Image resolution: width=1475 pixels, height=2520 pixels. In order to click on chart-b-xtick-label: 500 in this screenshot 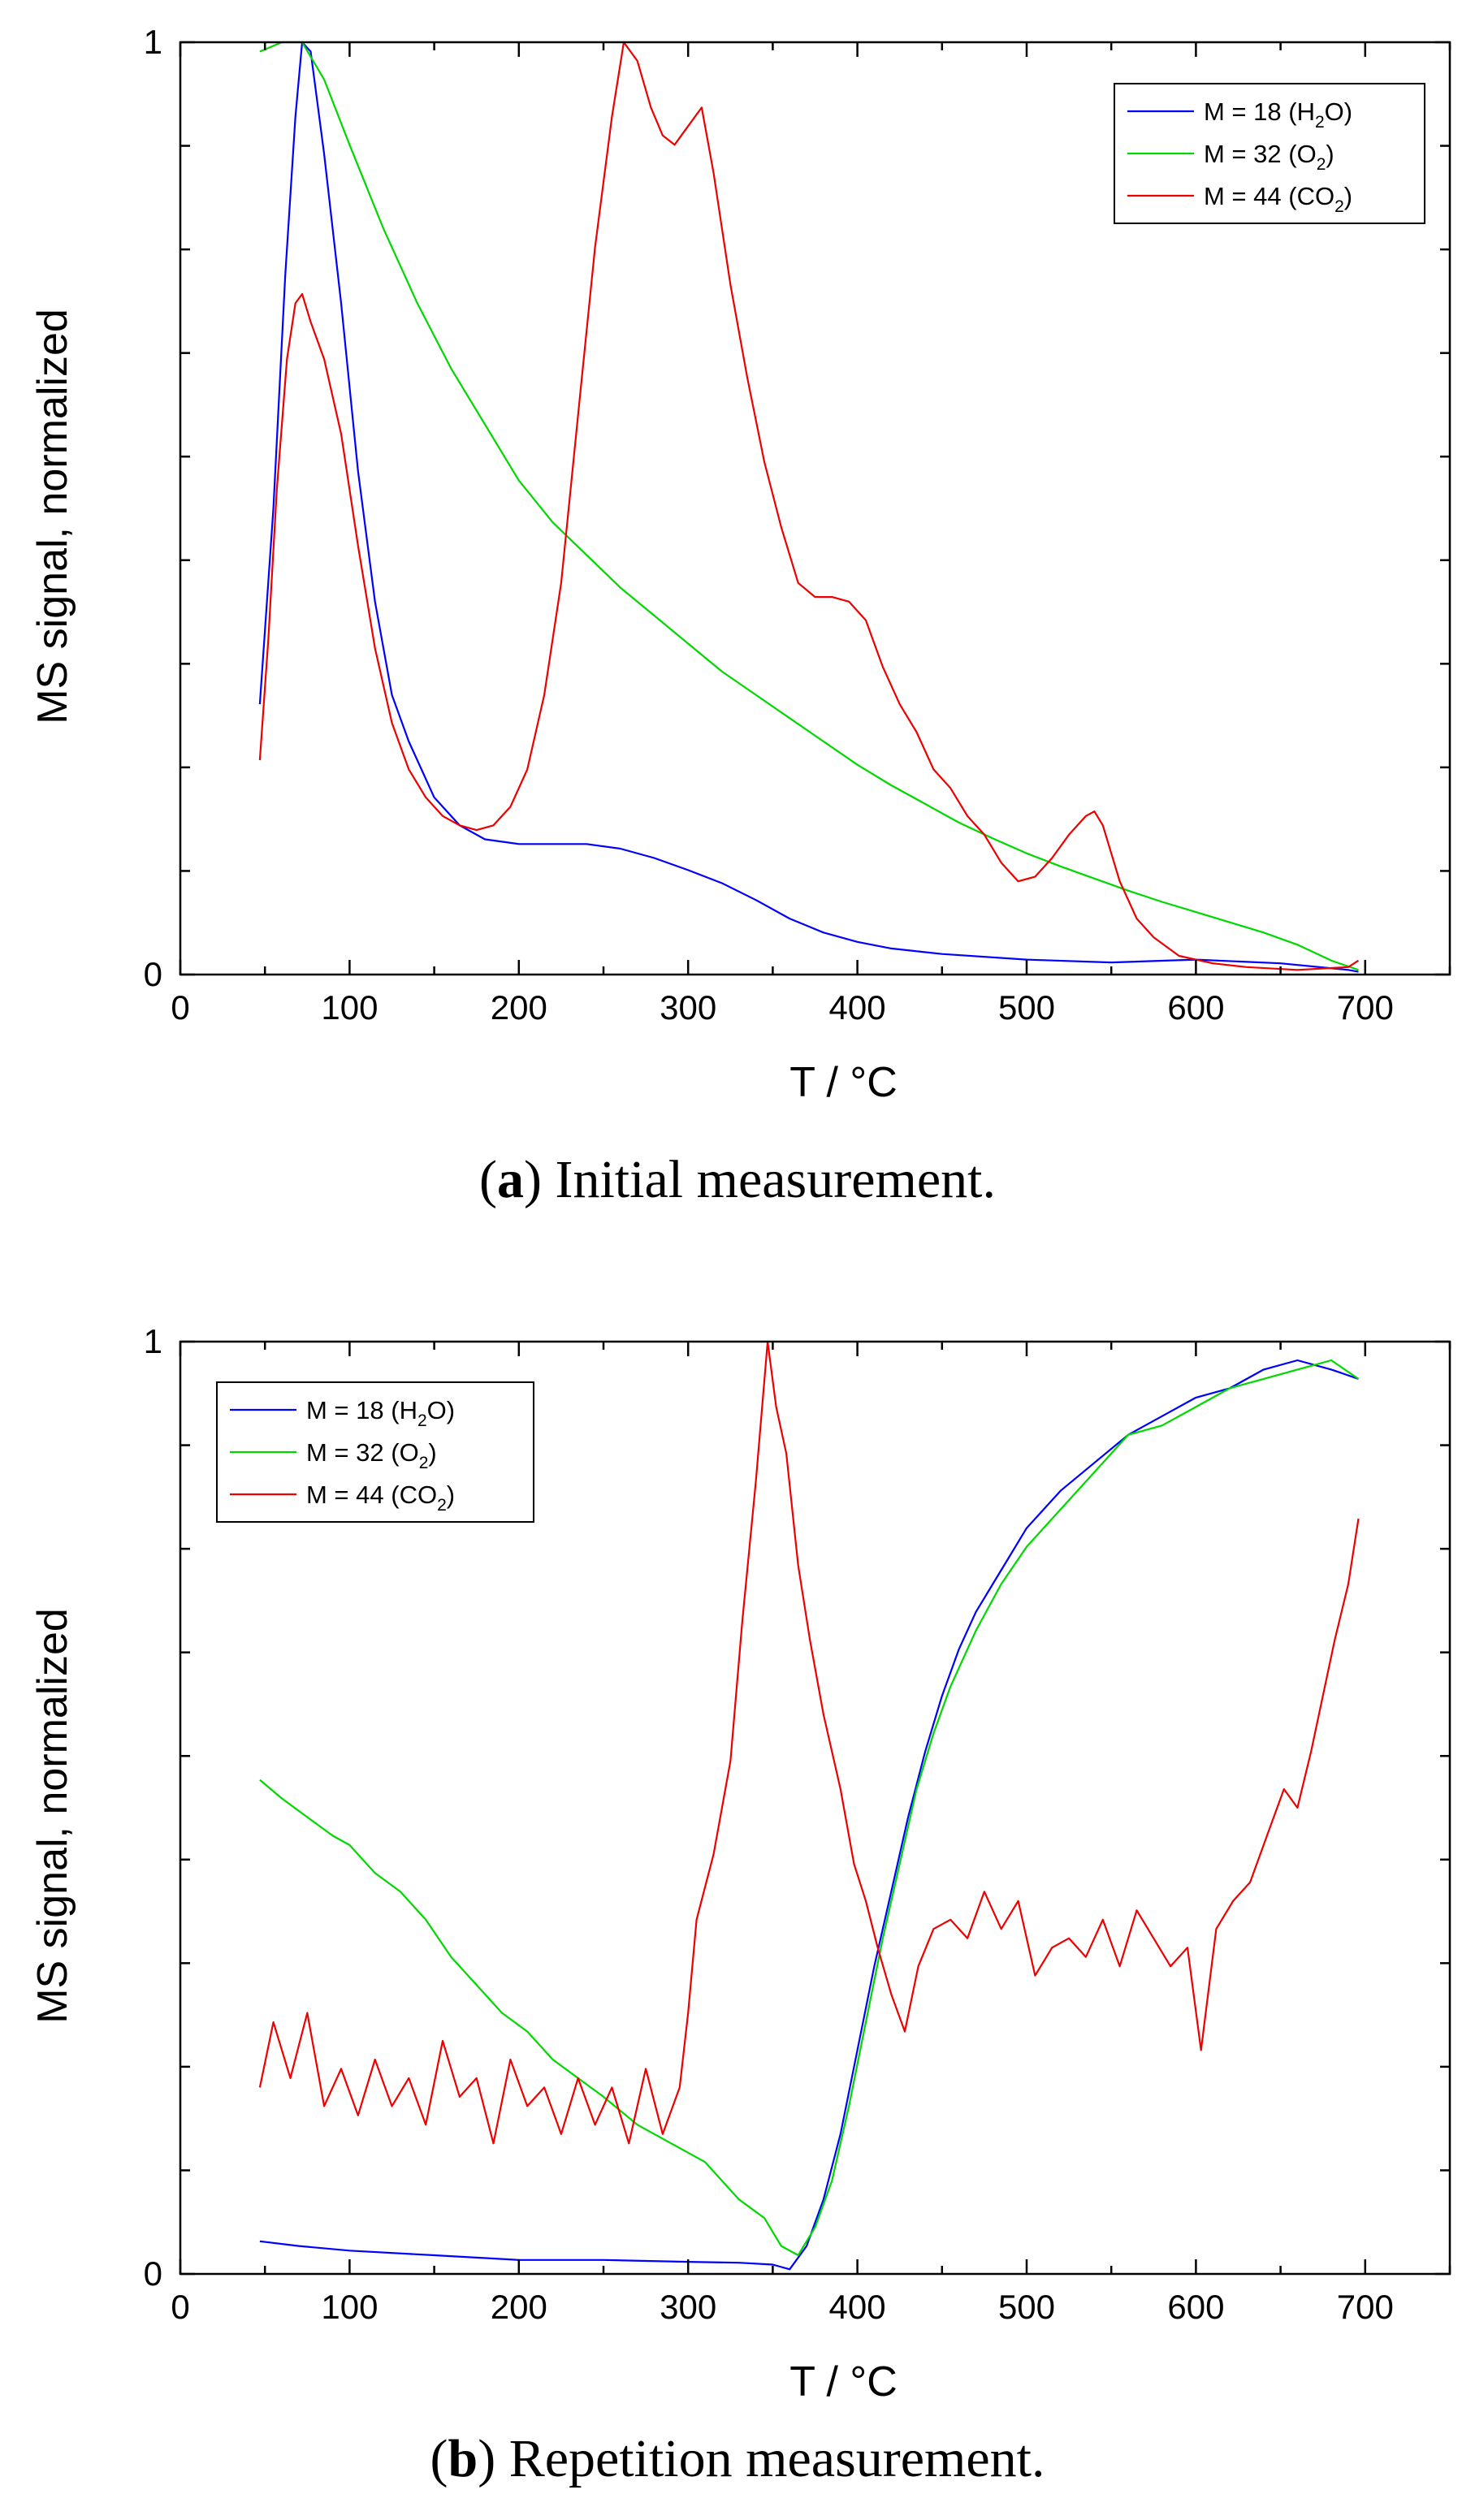, I will do `click(1026, 2307)`.